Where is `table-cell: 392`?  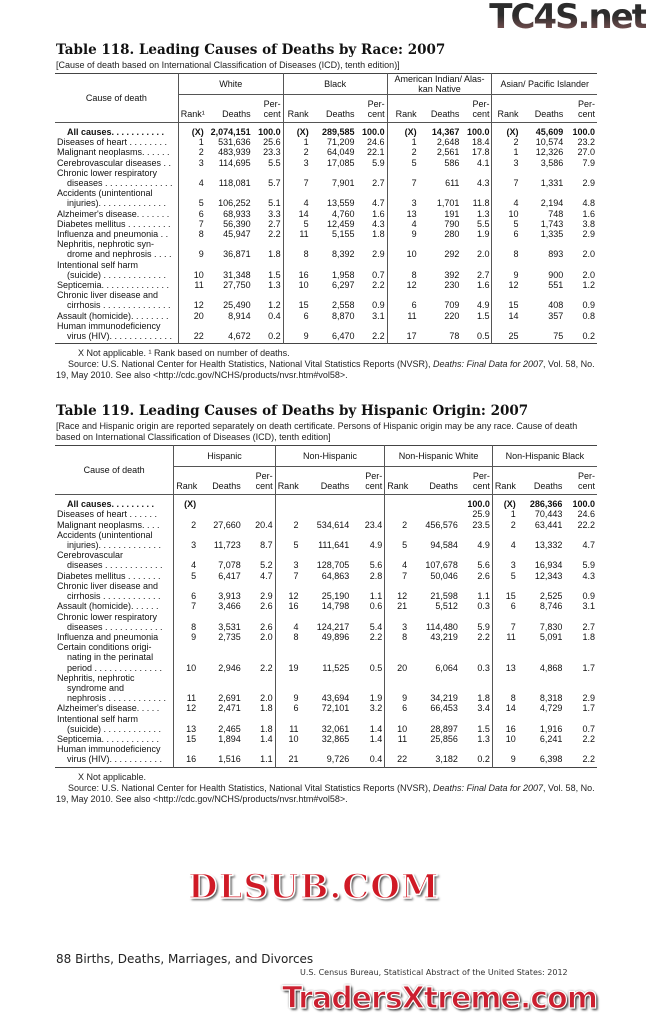
table-cell: 392 is located at coordinates (452, 274).